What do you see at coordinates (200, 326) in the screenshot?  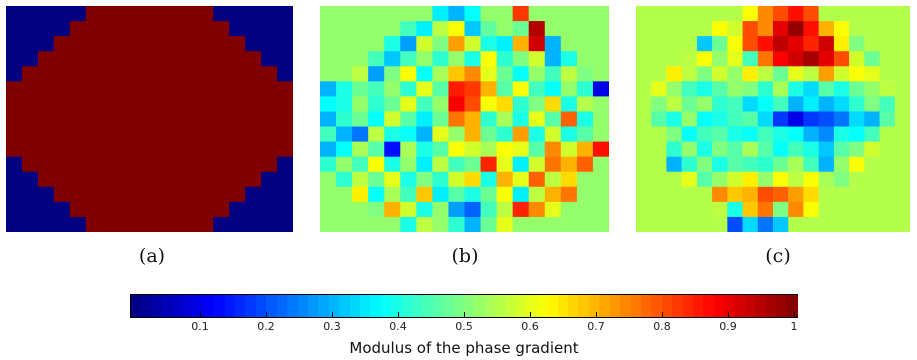 I see `colorbar-tick-label: 0.1` at bounding box center [200, 326].